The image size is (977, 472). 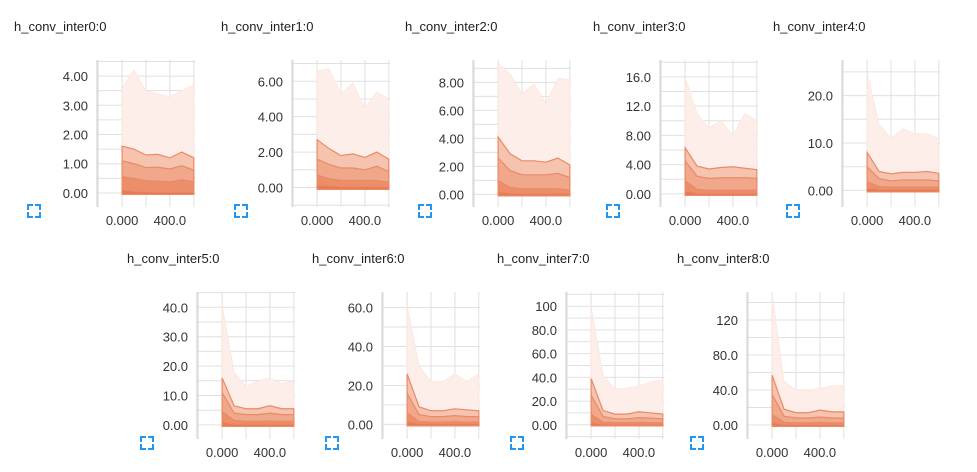 I want to click on chart-title: h_conv_inter8:0, so click(x=723, y=258).